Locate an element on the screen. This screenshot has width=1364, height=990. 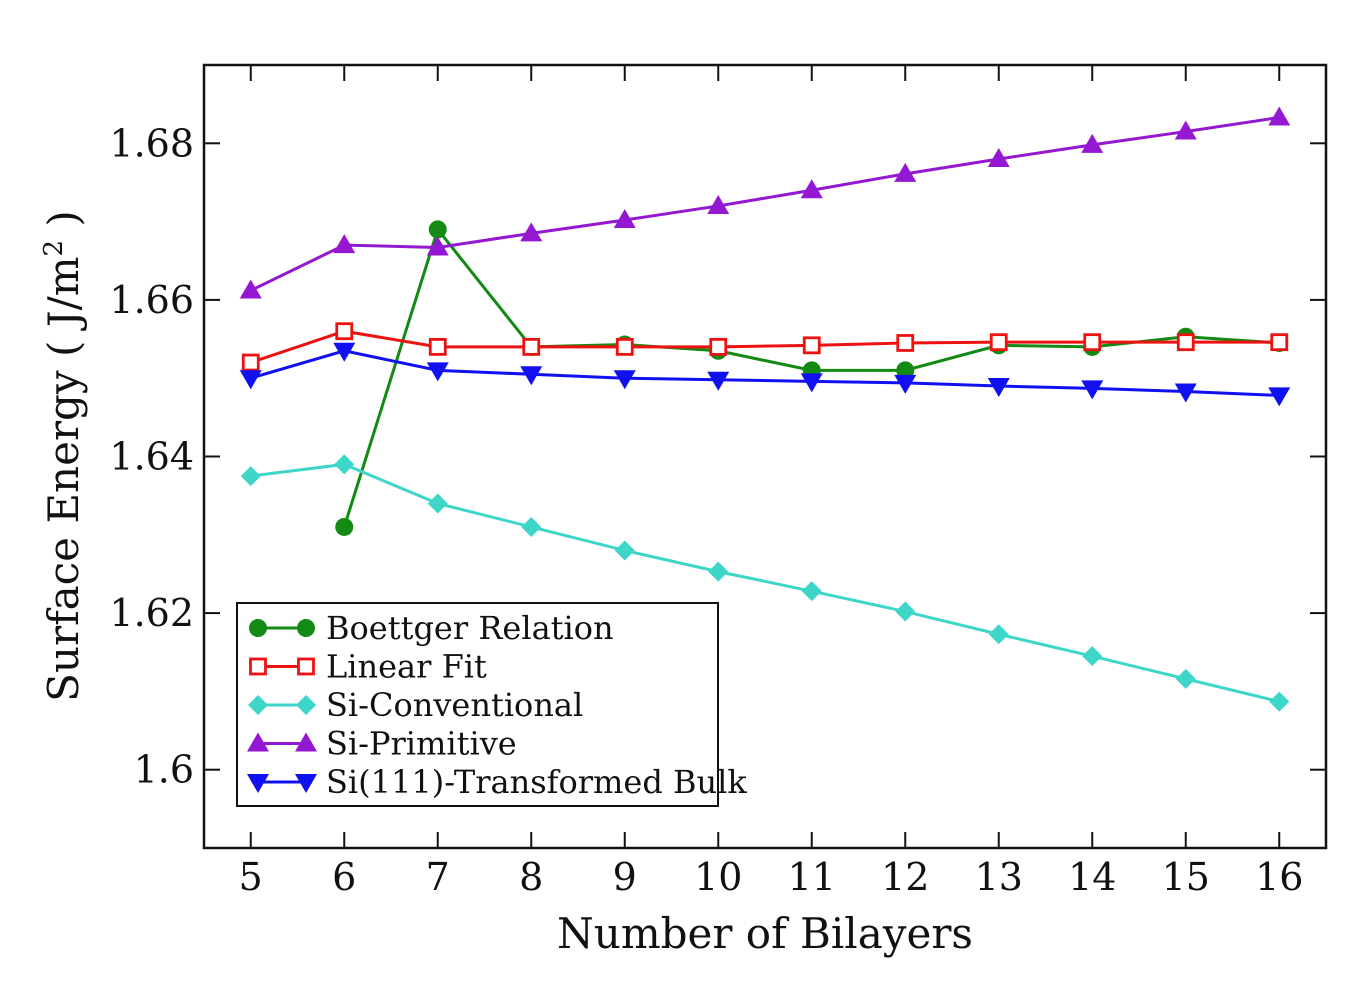
legend-box is located at coordinates (477, 704).